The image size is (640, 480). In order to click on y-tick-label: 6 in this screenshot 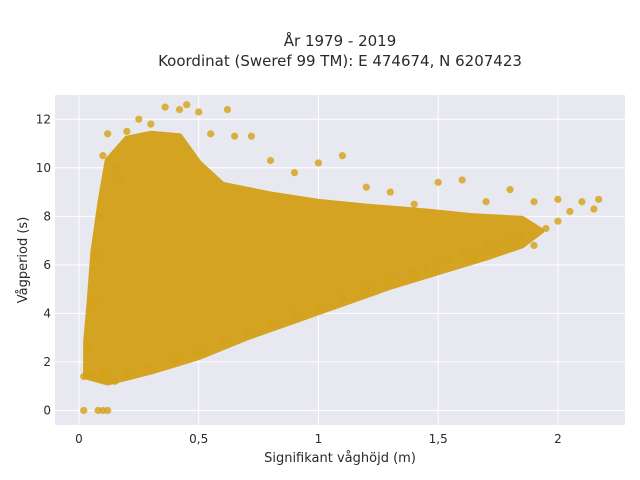, I will do `click(47, 265)`.